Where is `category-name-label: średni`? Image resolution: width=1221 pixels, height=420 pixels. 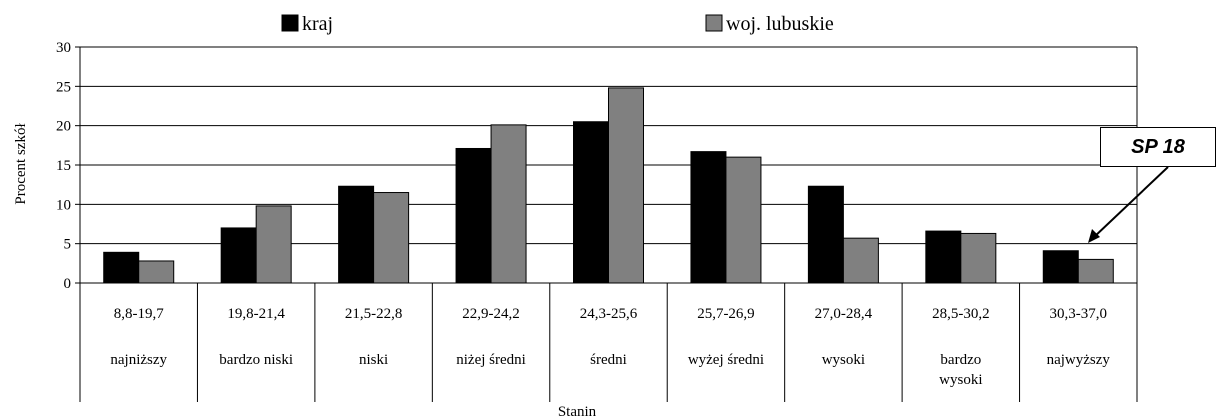 category-name-label: średni is located at coordinates (608, 360).